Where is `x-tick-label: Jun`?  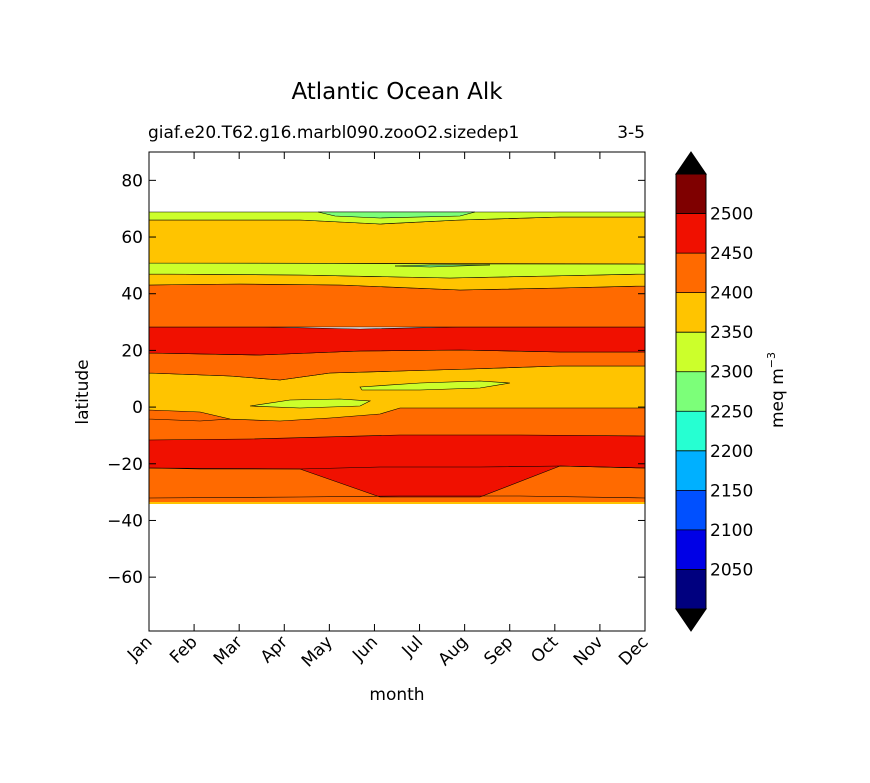
x-tick-label: Jun is located at coordinates (365, 649).